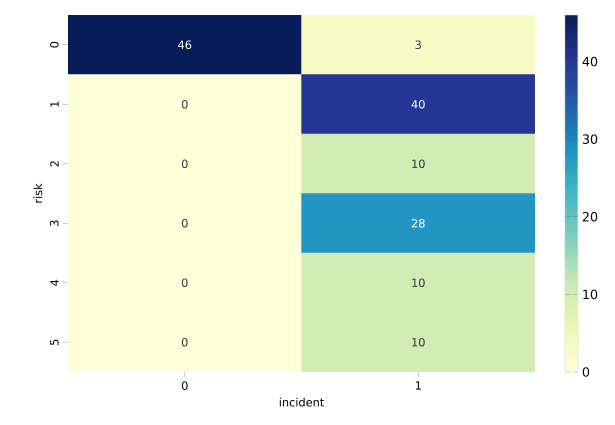  I want to click on color-bar-label: 0, so click(586, 372).